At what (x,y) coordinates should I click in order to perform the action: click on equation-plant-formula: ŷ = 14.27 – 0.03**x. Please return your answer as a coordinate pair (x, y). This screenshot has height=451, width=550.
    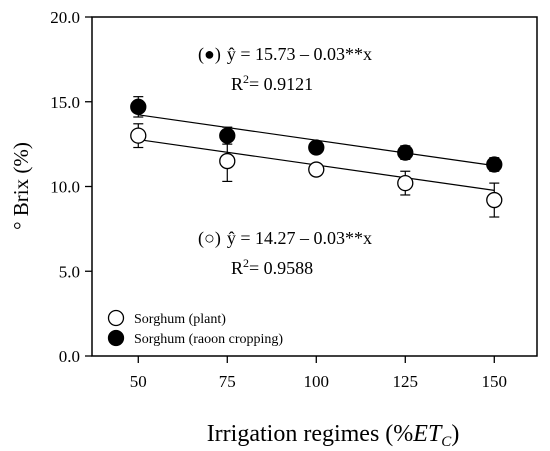
    Looking at the image, I should click on (299, 238).